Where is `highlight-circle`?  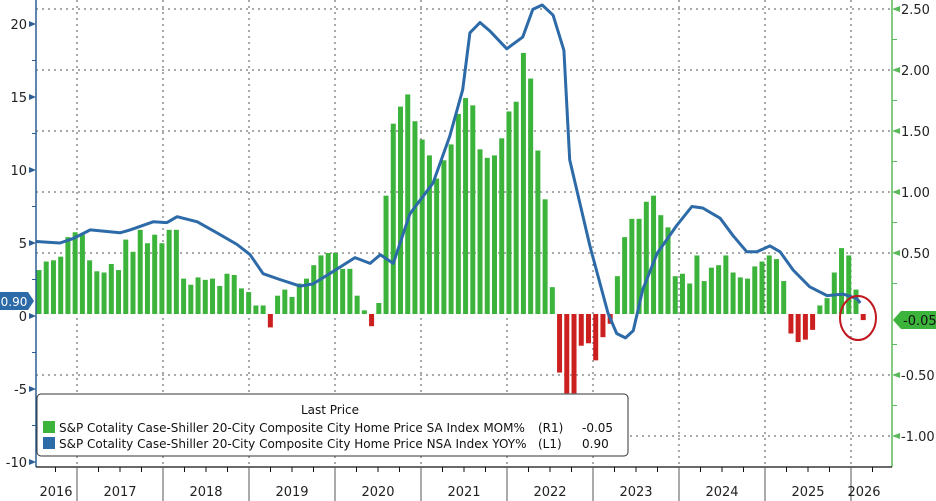 highlight-circle is located at coordinates (858, 318).